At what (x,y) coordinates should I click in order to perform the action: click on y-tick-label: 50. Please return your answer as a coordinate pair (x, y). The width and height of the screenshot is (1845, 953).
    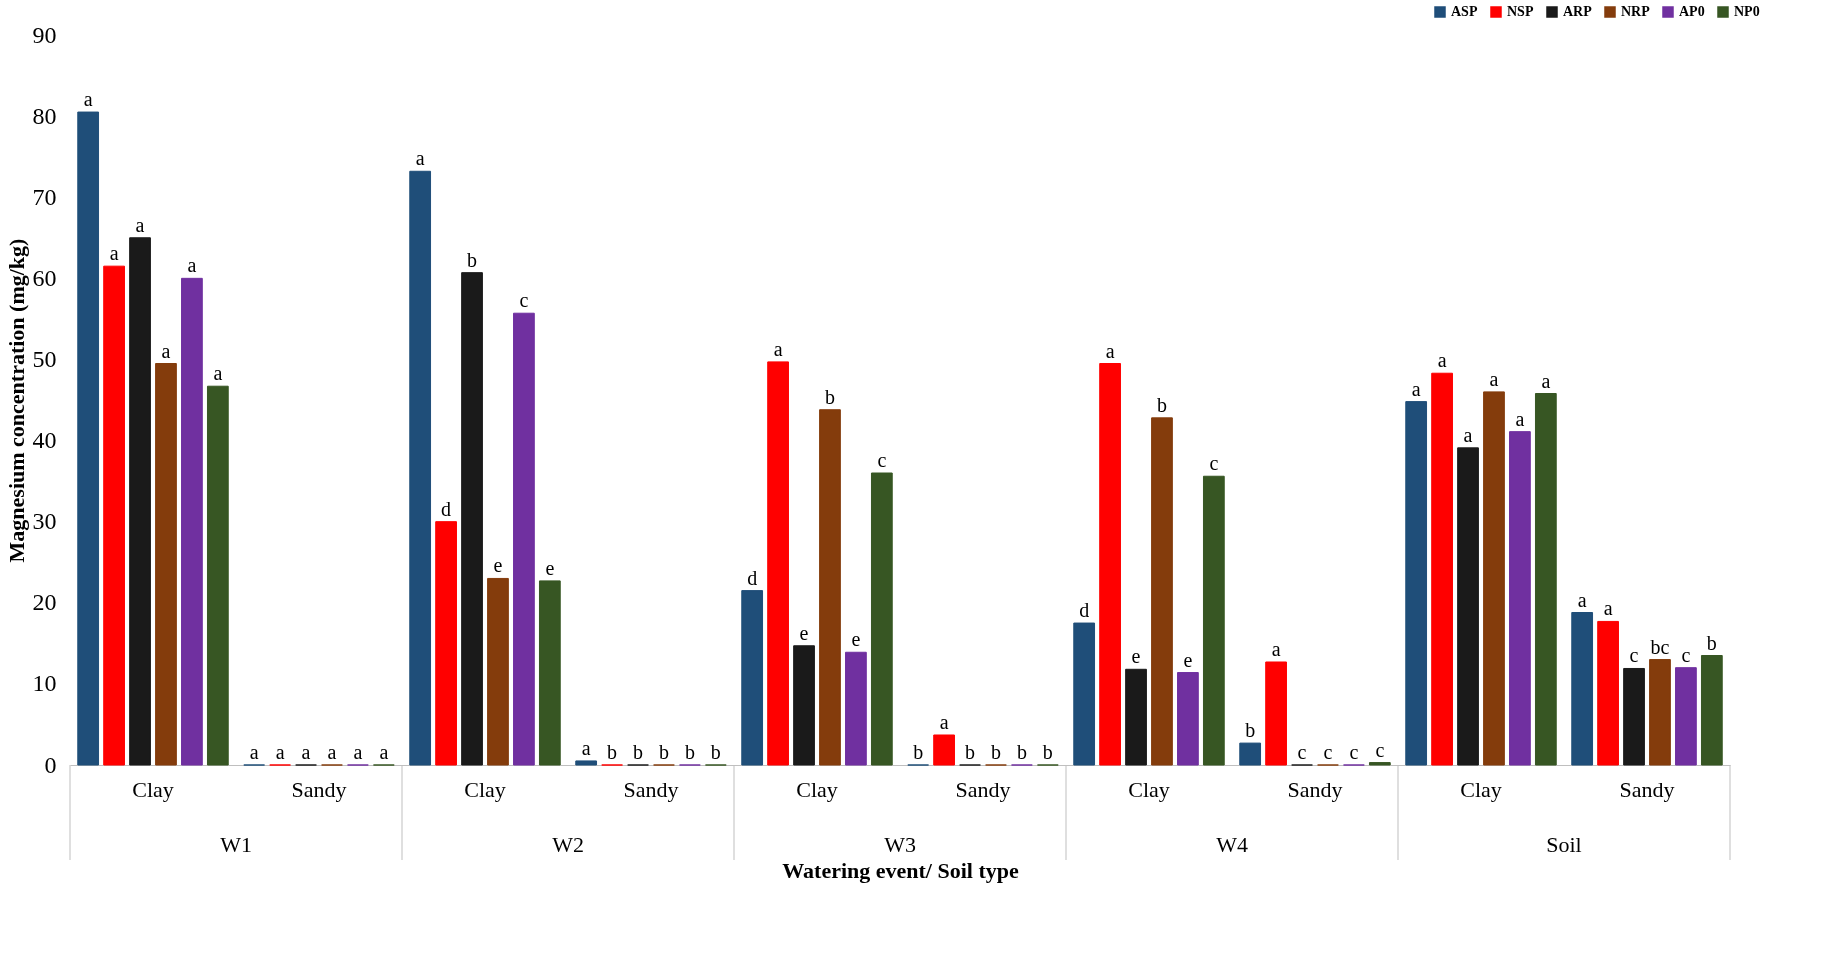
    Looking at the image, I should click on (44, 358).